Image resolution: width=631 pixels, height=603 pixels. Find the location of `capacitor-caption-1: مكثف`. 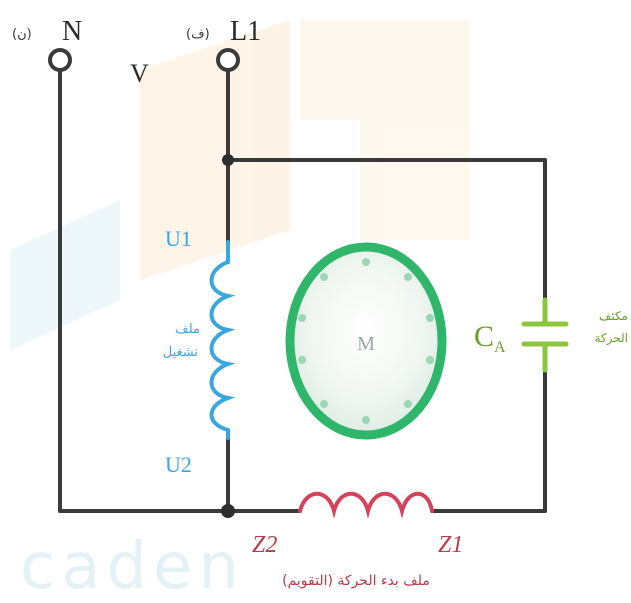

capacitor-caption-1: مكثف is located at coordinates (613, 316).